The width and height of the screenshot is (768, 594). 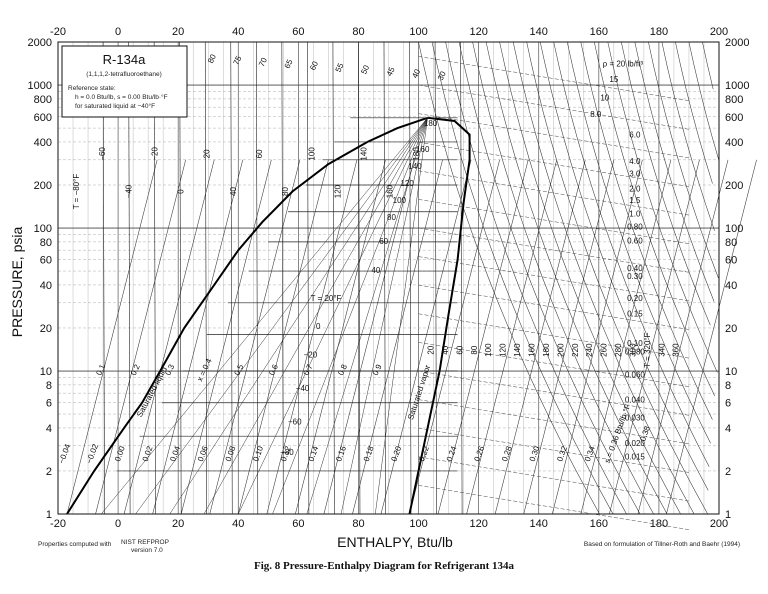 I want to click on x-tick-label-top: -20, so click(x=58, y=32).